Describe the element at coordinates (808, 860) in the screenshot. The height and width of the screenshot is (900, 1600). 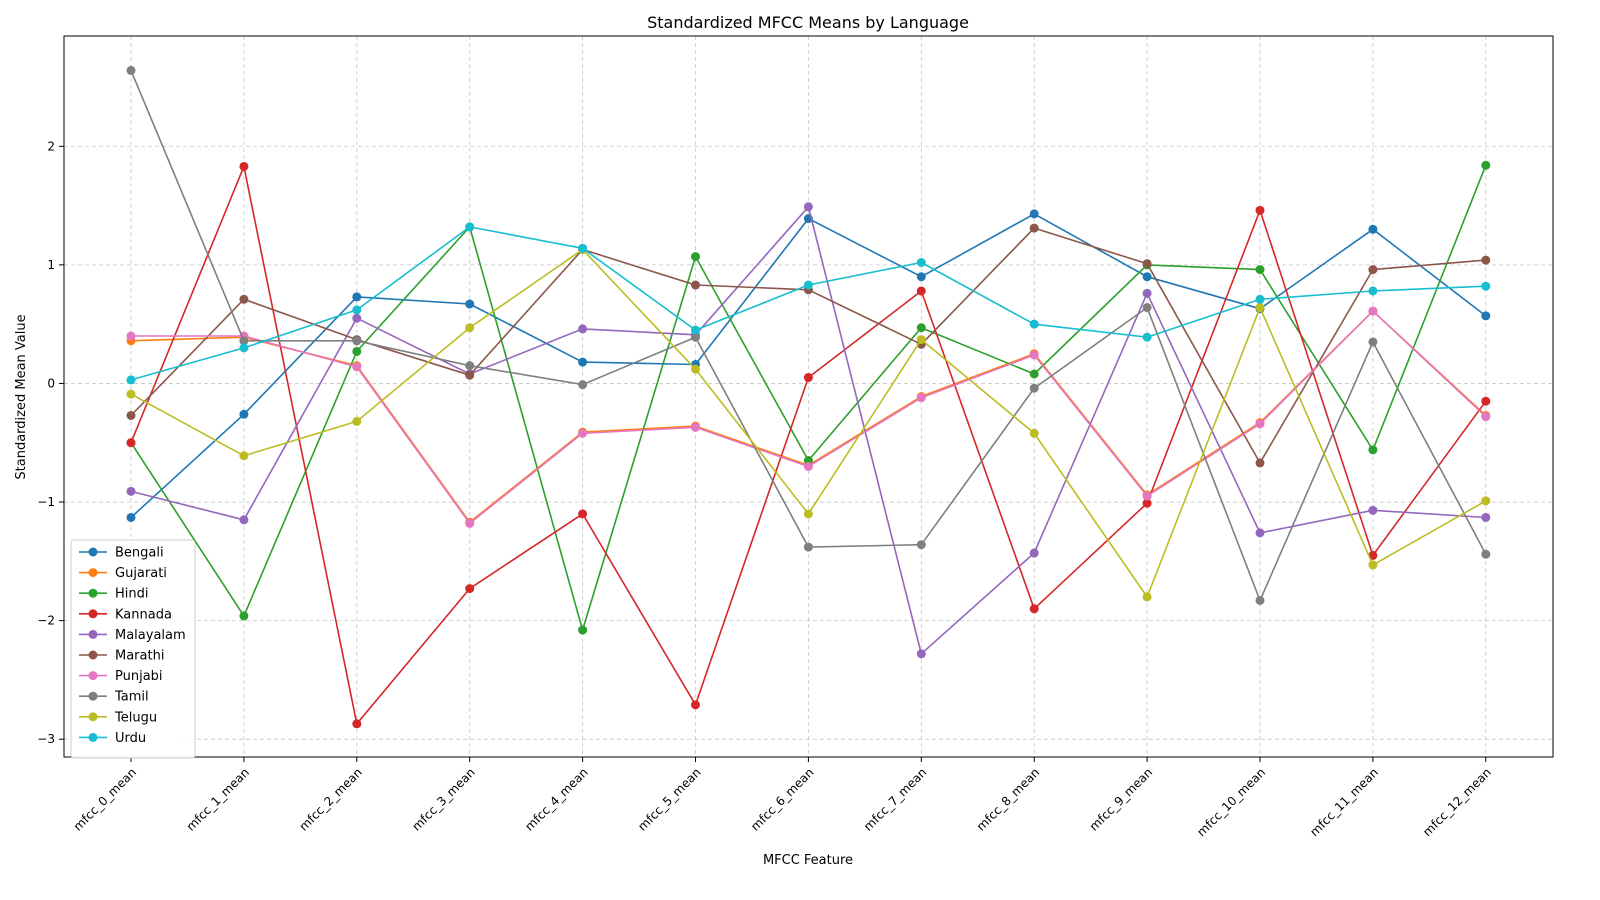
I see `x-axis-label: MFCC Feature` at that location.